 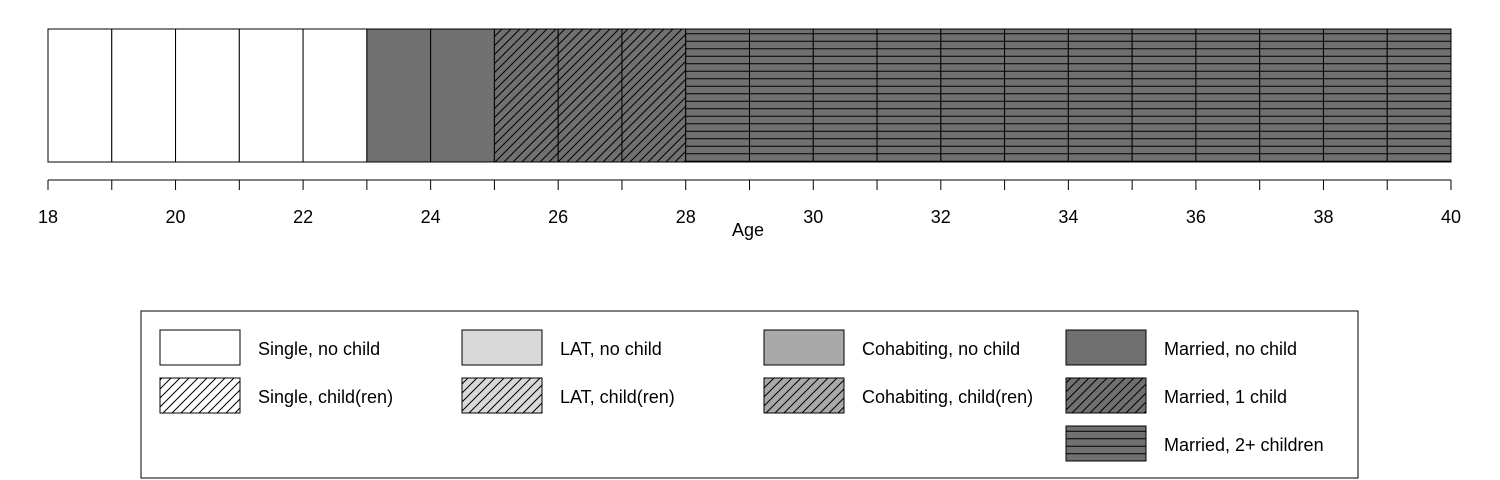 I want to click on sequence-cell-border, so click(x=1419, y=95).